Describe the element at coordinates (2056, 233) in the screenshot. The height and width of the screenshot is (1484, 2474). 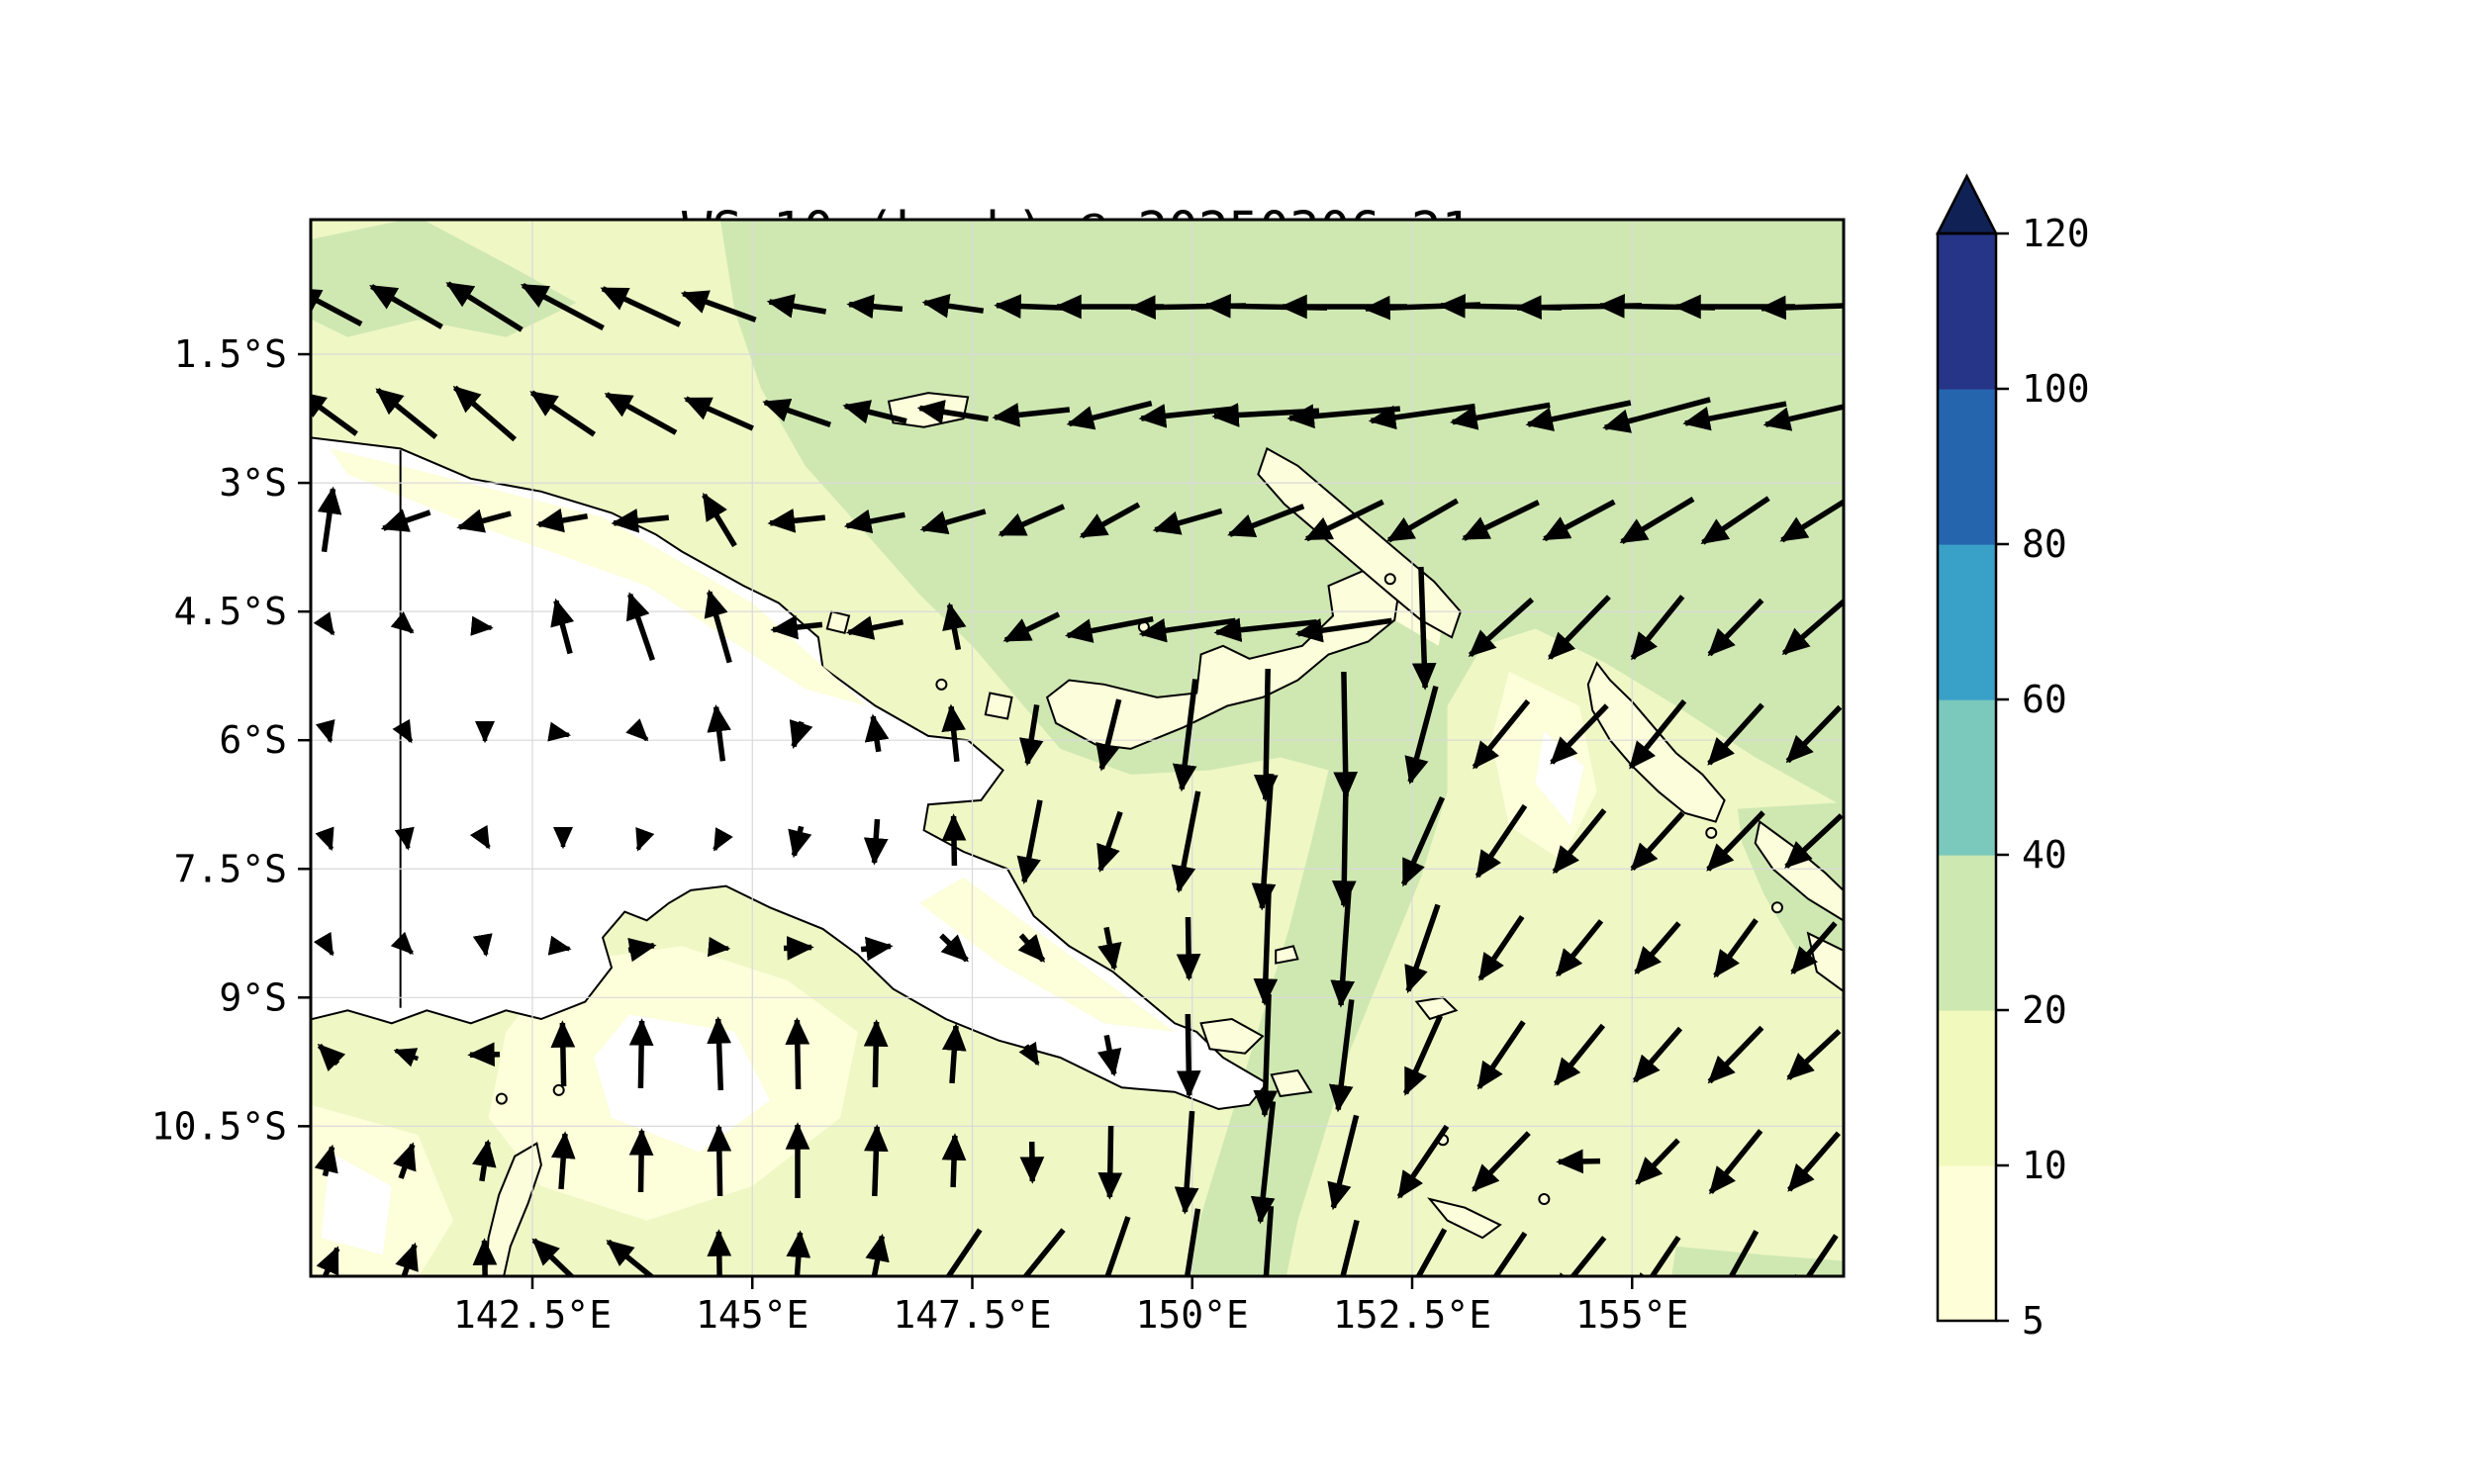
I see `colorbar-tick-label: 120` at that location.